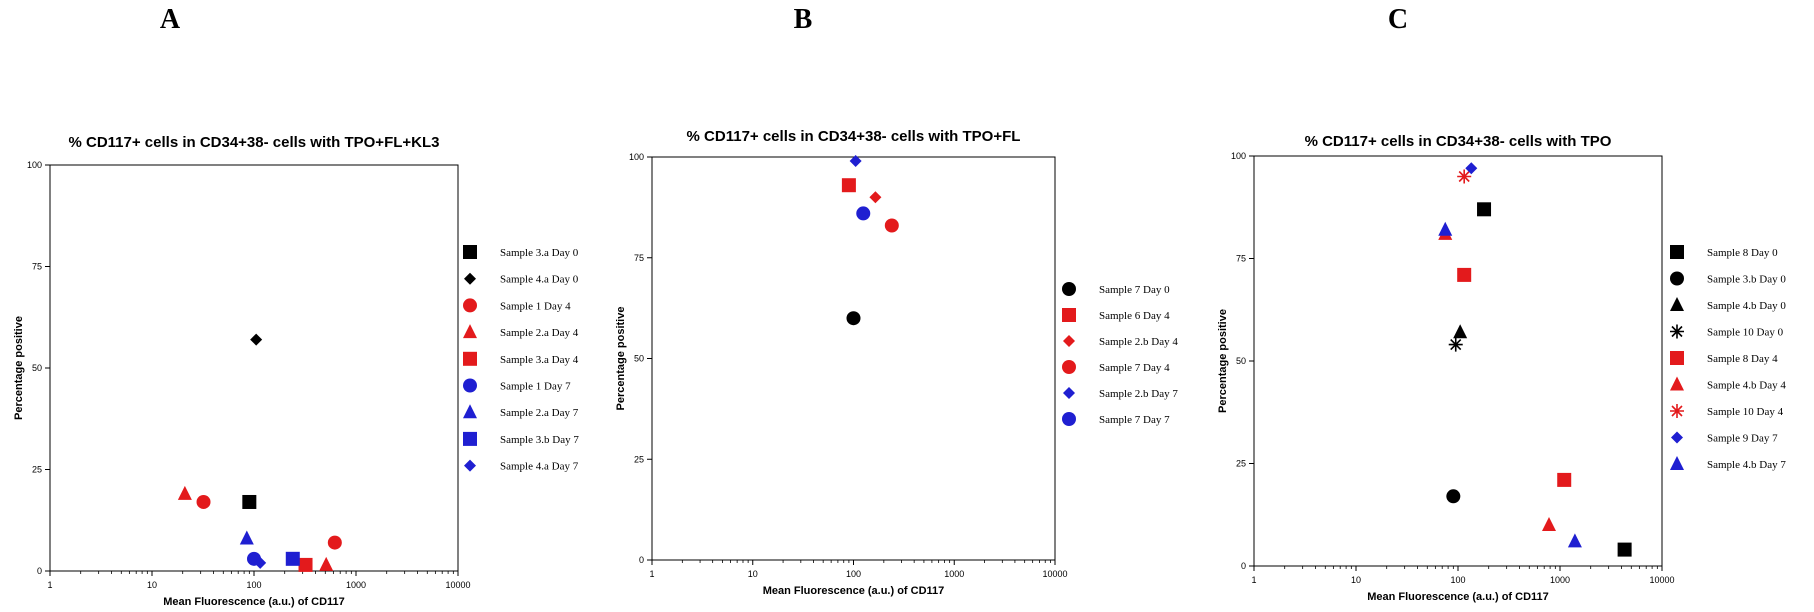 The width and height of the screenshot is (1814, 612). Describe the element at coordinates (1746, 306) in the screenshot. I see `legend-label: Sample 4.b Day 0` at that location.